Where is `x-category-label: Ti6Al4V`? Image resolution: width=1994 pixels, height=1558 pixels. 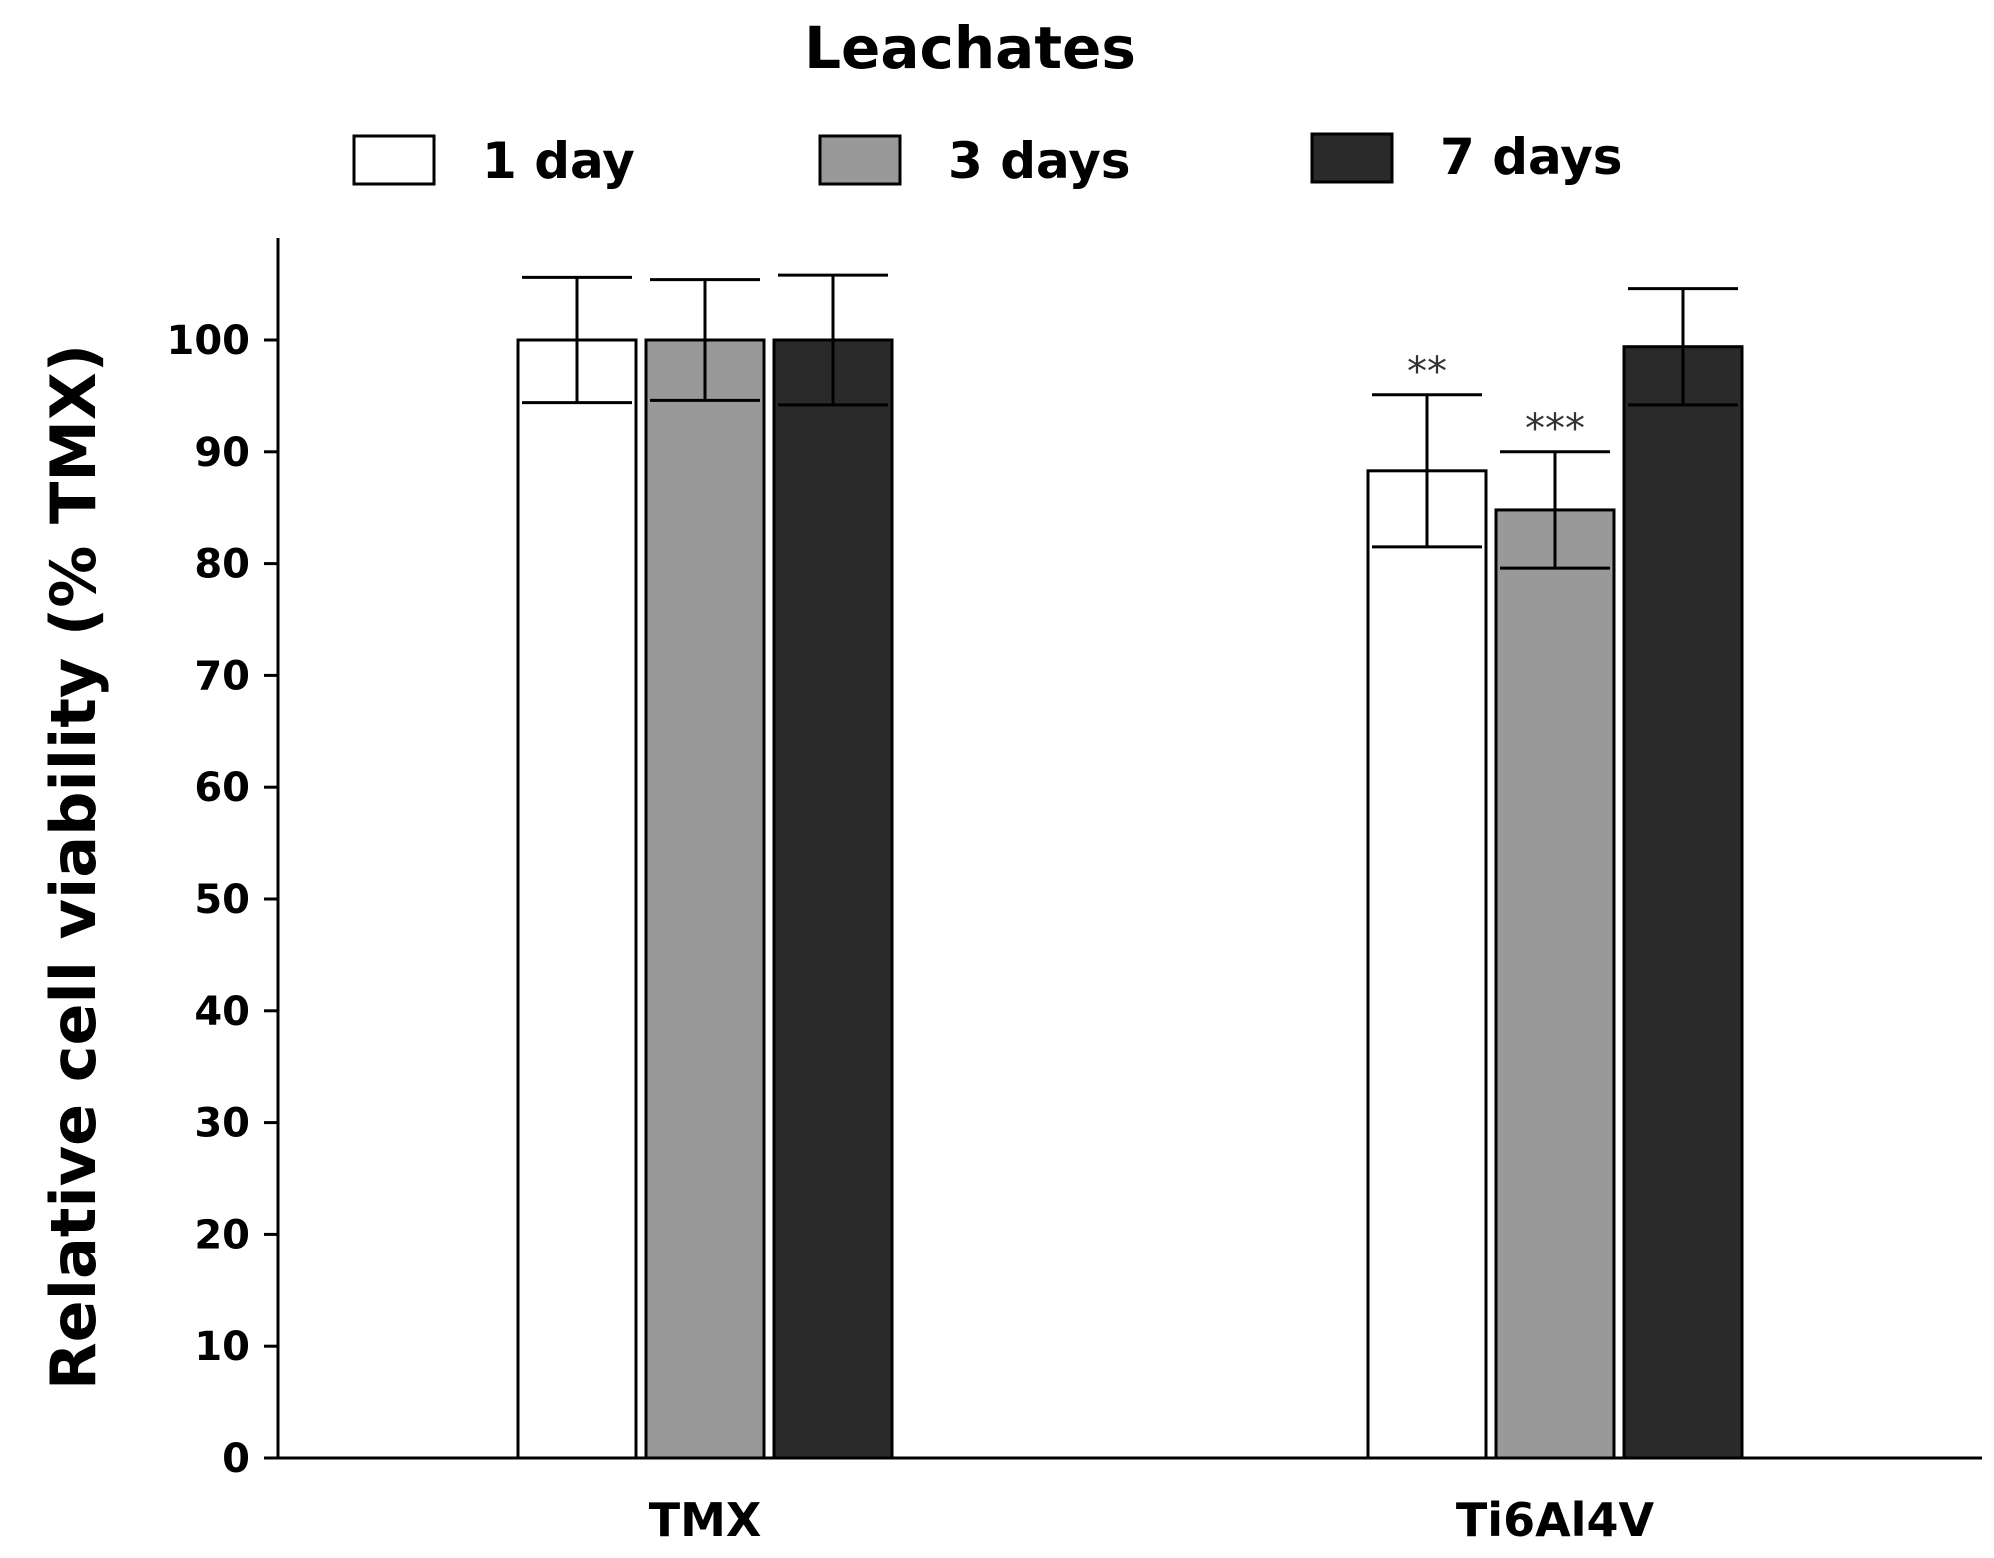 x-category-label: Ti6Al4V is located at coordinates (1555, 1520).